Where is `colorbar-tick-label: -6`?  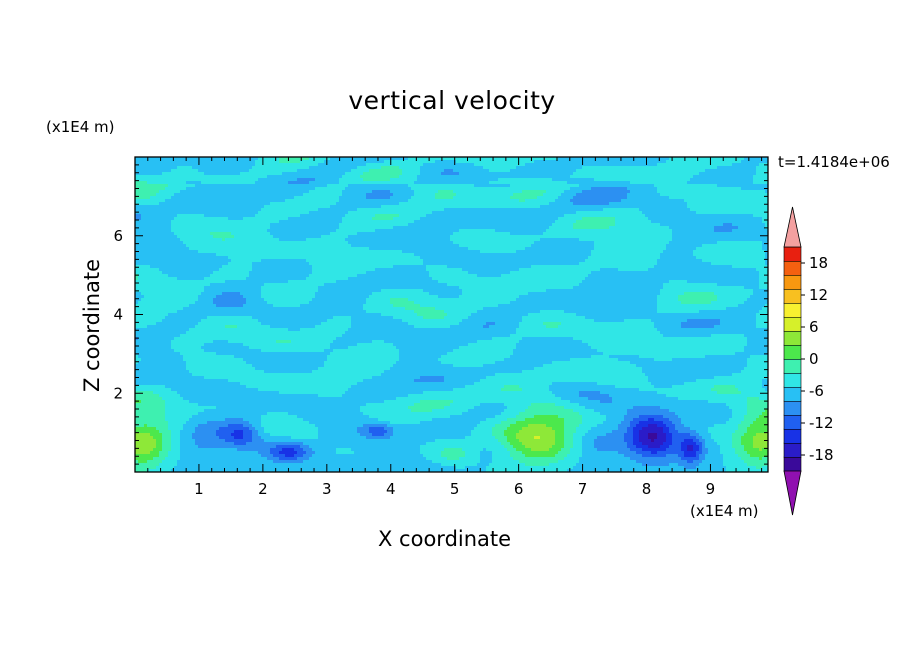 colorbar-tick-label: -6 is located at coordinates (816, 391).